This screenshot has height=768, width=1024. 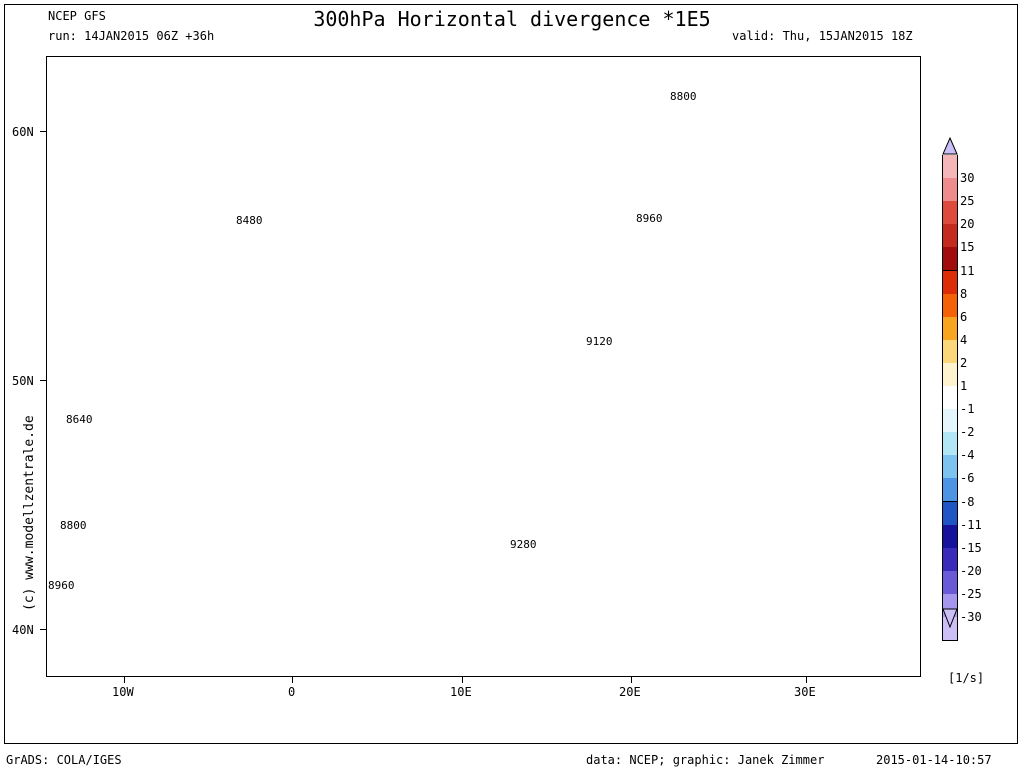 What do you see at coordinates (964, 316) in the screenshot?
I see `colorbar-level: 6` at bounding box center [964, 316].